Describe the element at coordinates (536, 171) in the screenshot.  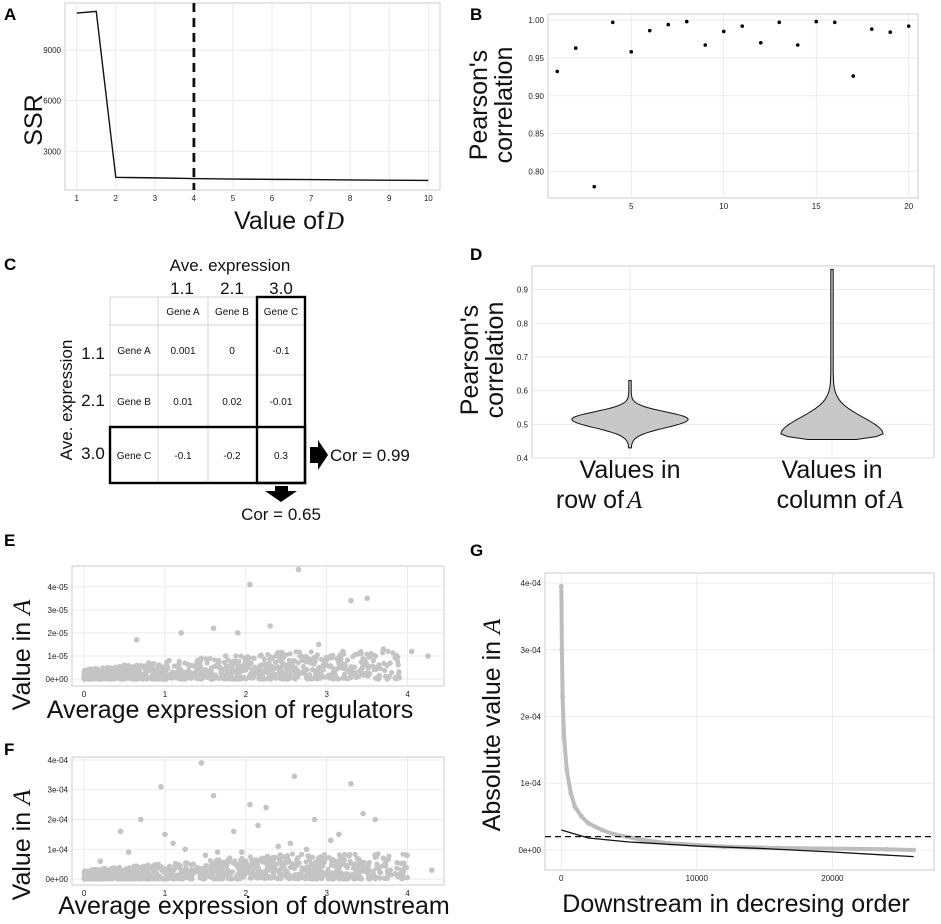
I see `y-tick-label: 0.80` at that location.